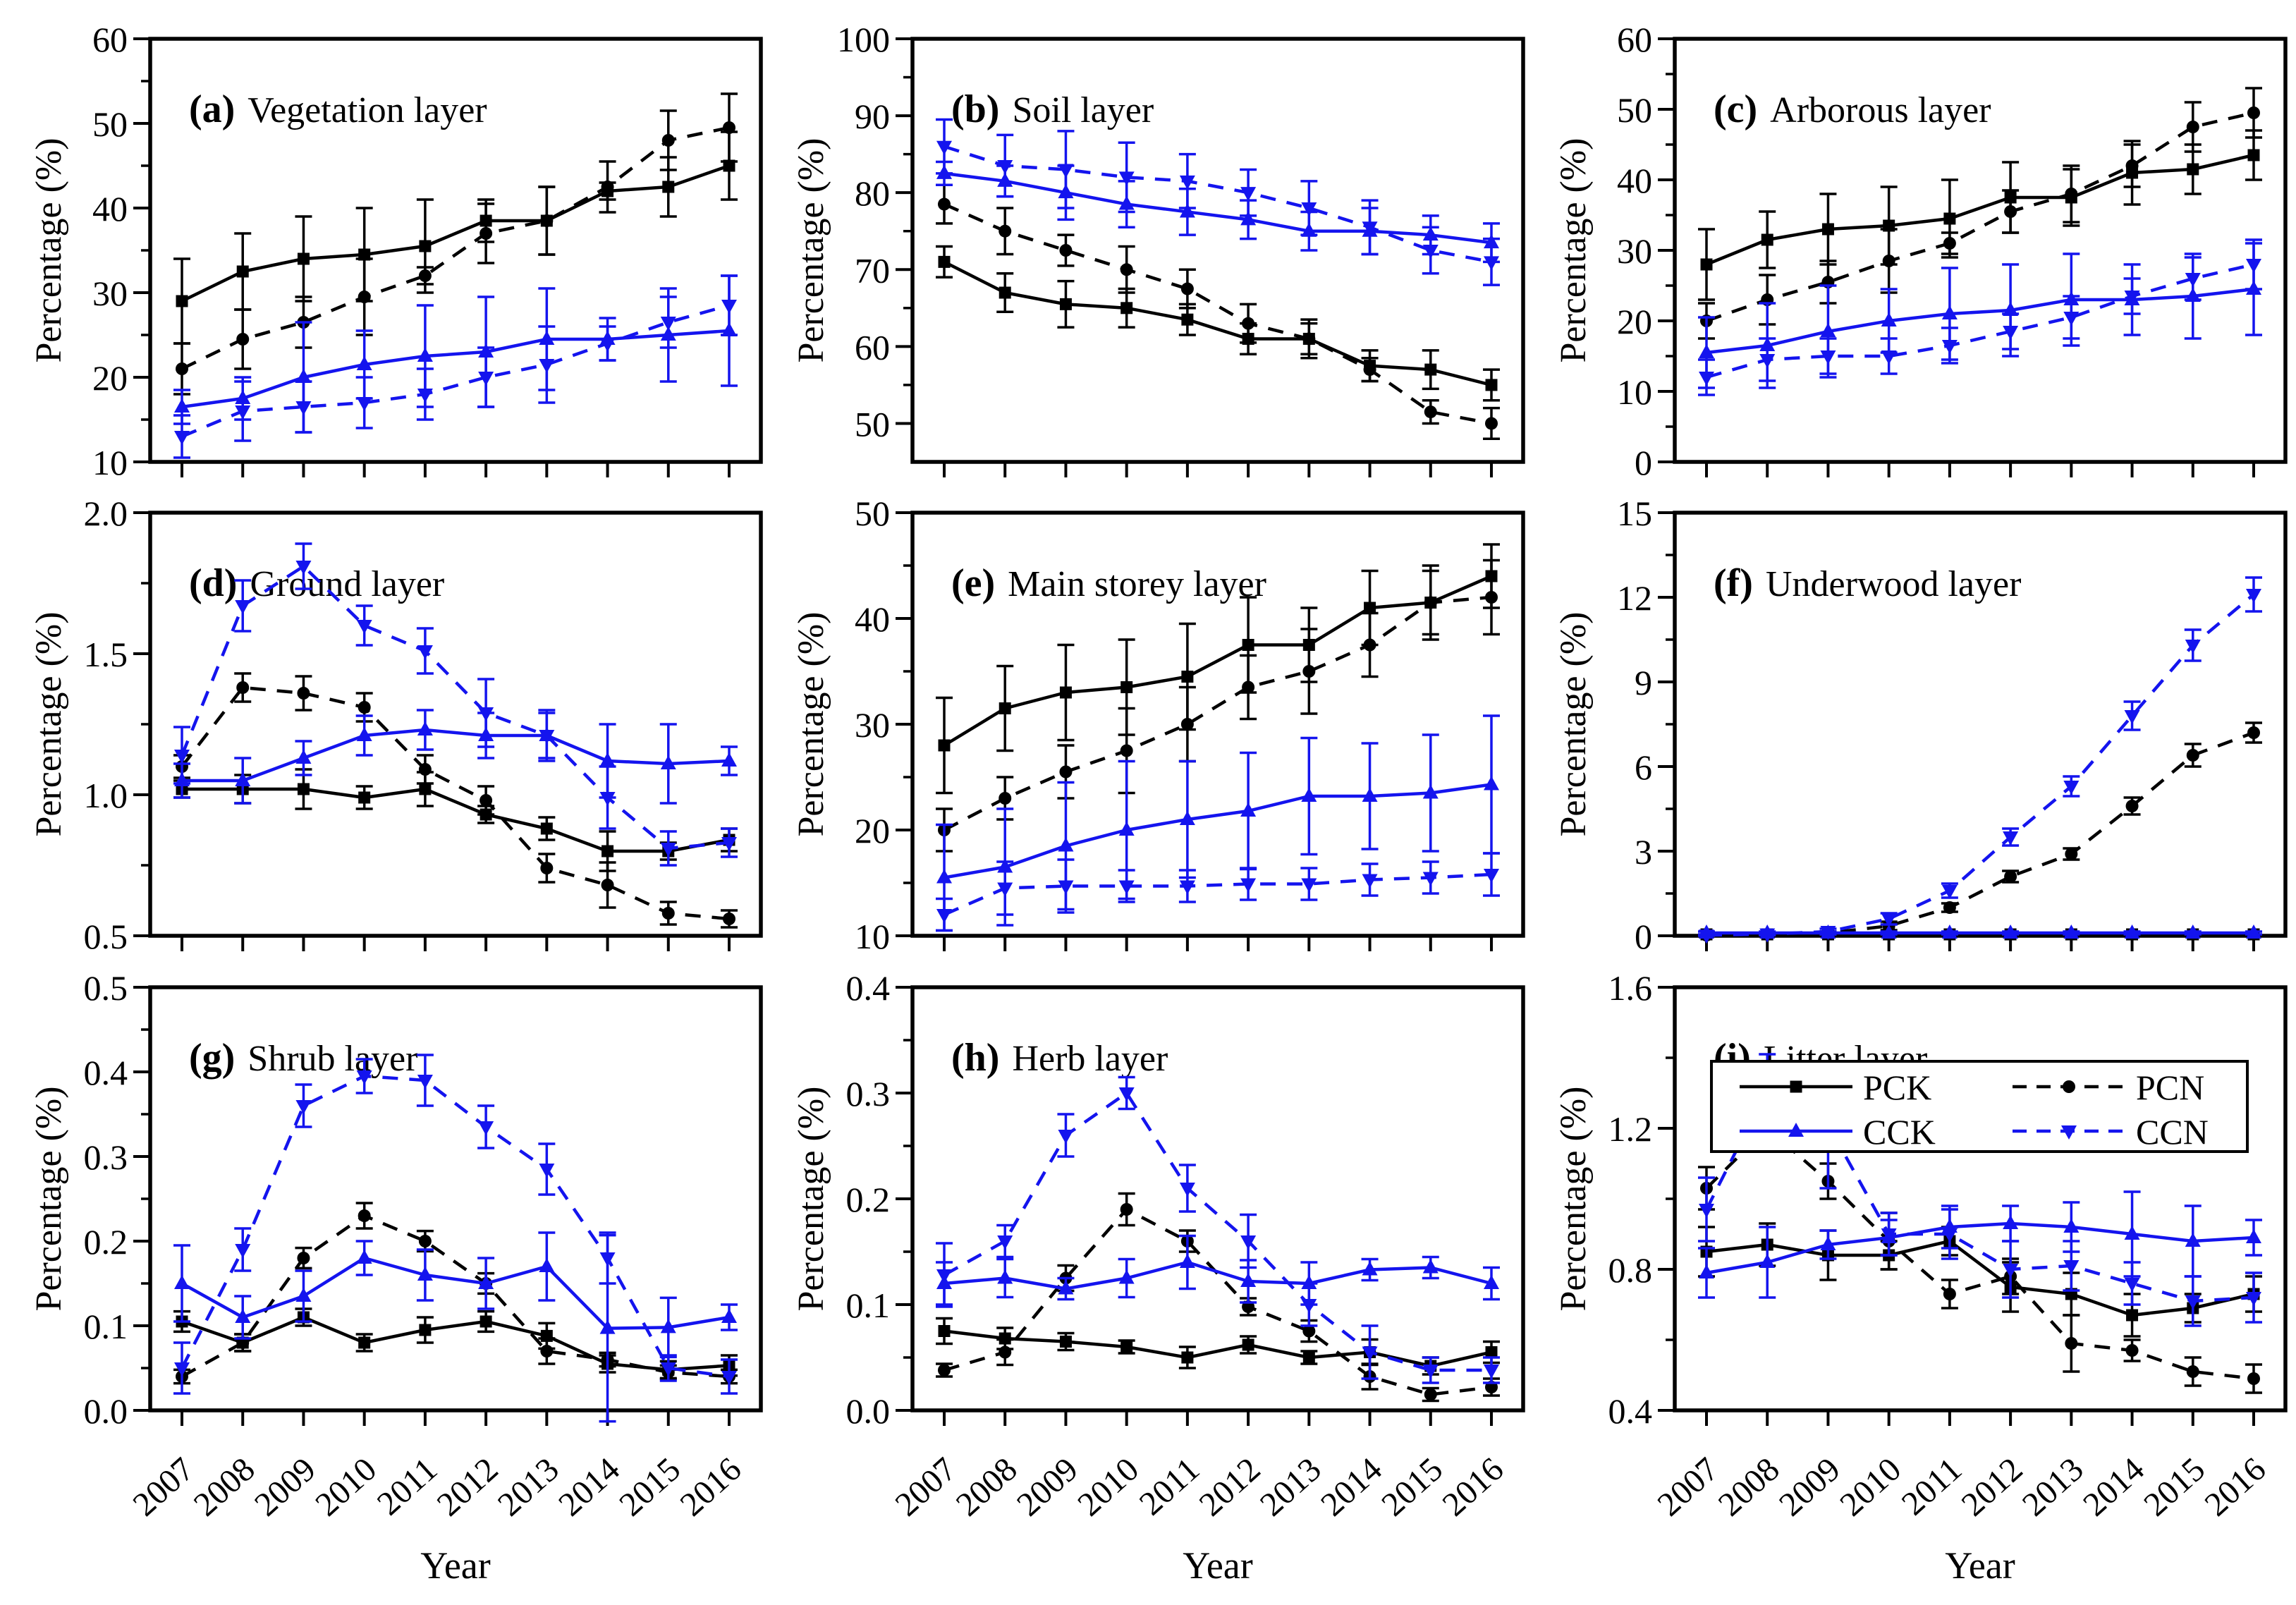 This screenshot has width=2296, height=1605. I want to click on legend-entry-CCK: CCK, so click(1838, 1132).